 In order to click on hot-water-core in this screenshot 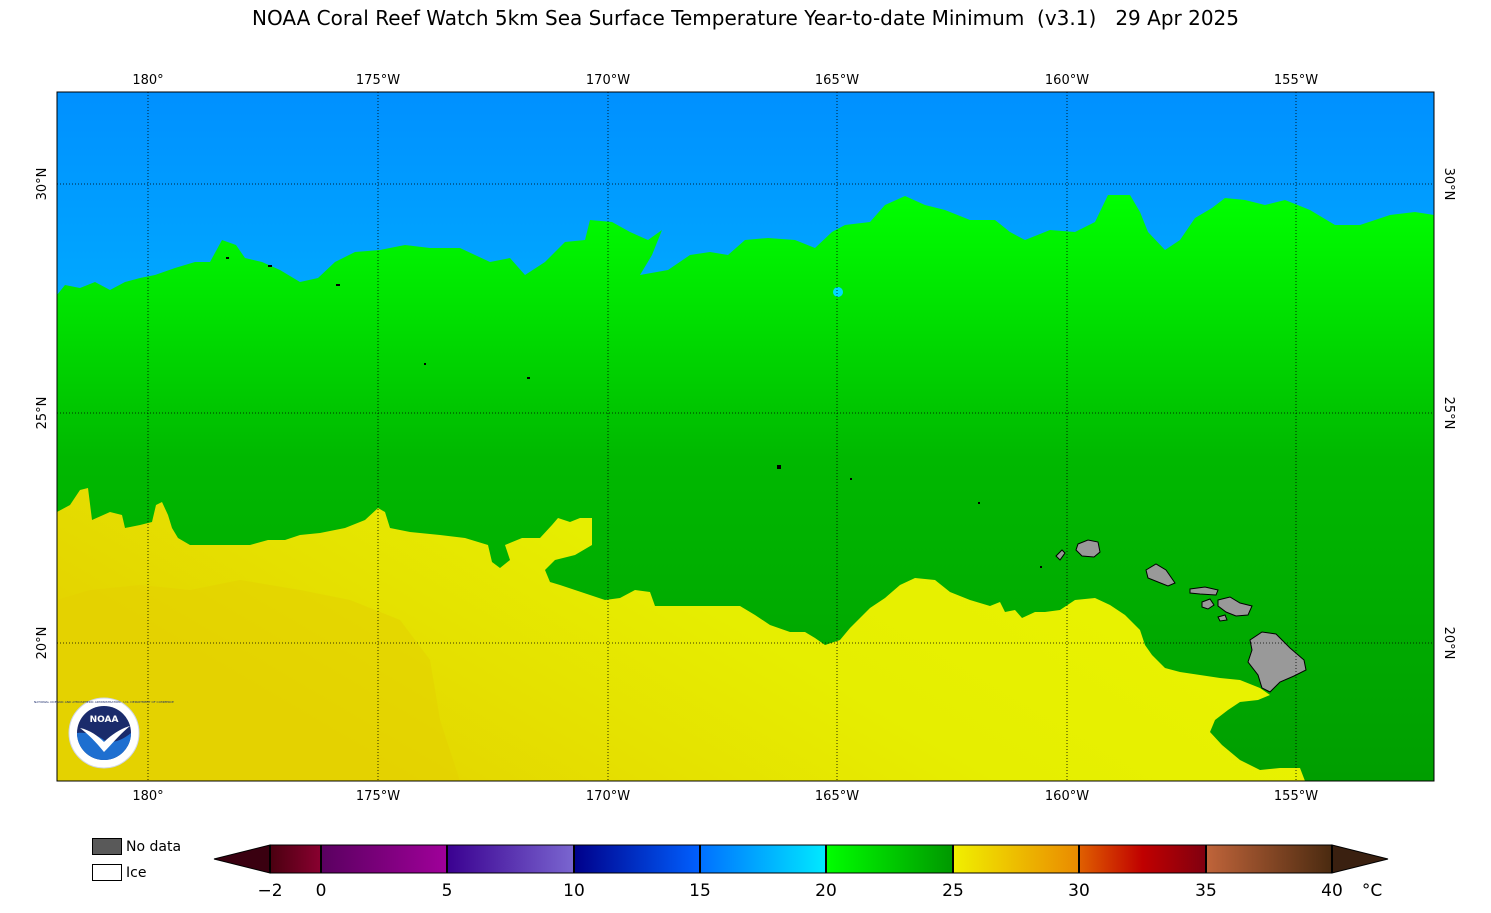, I will do `click(258, 680)`.